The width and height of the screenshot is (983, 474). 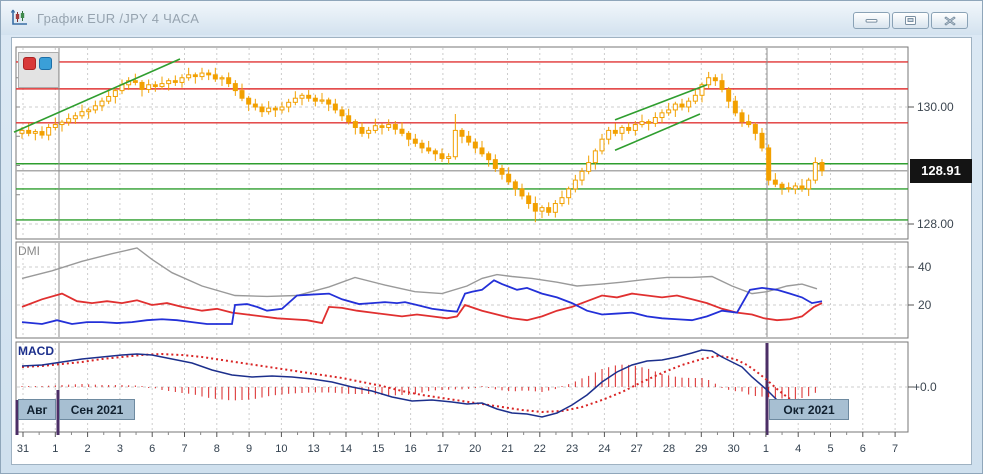 I want to click on titlebar: График EUR /JPY 4 ЧАСА, so click(x=491, y=18).